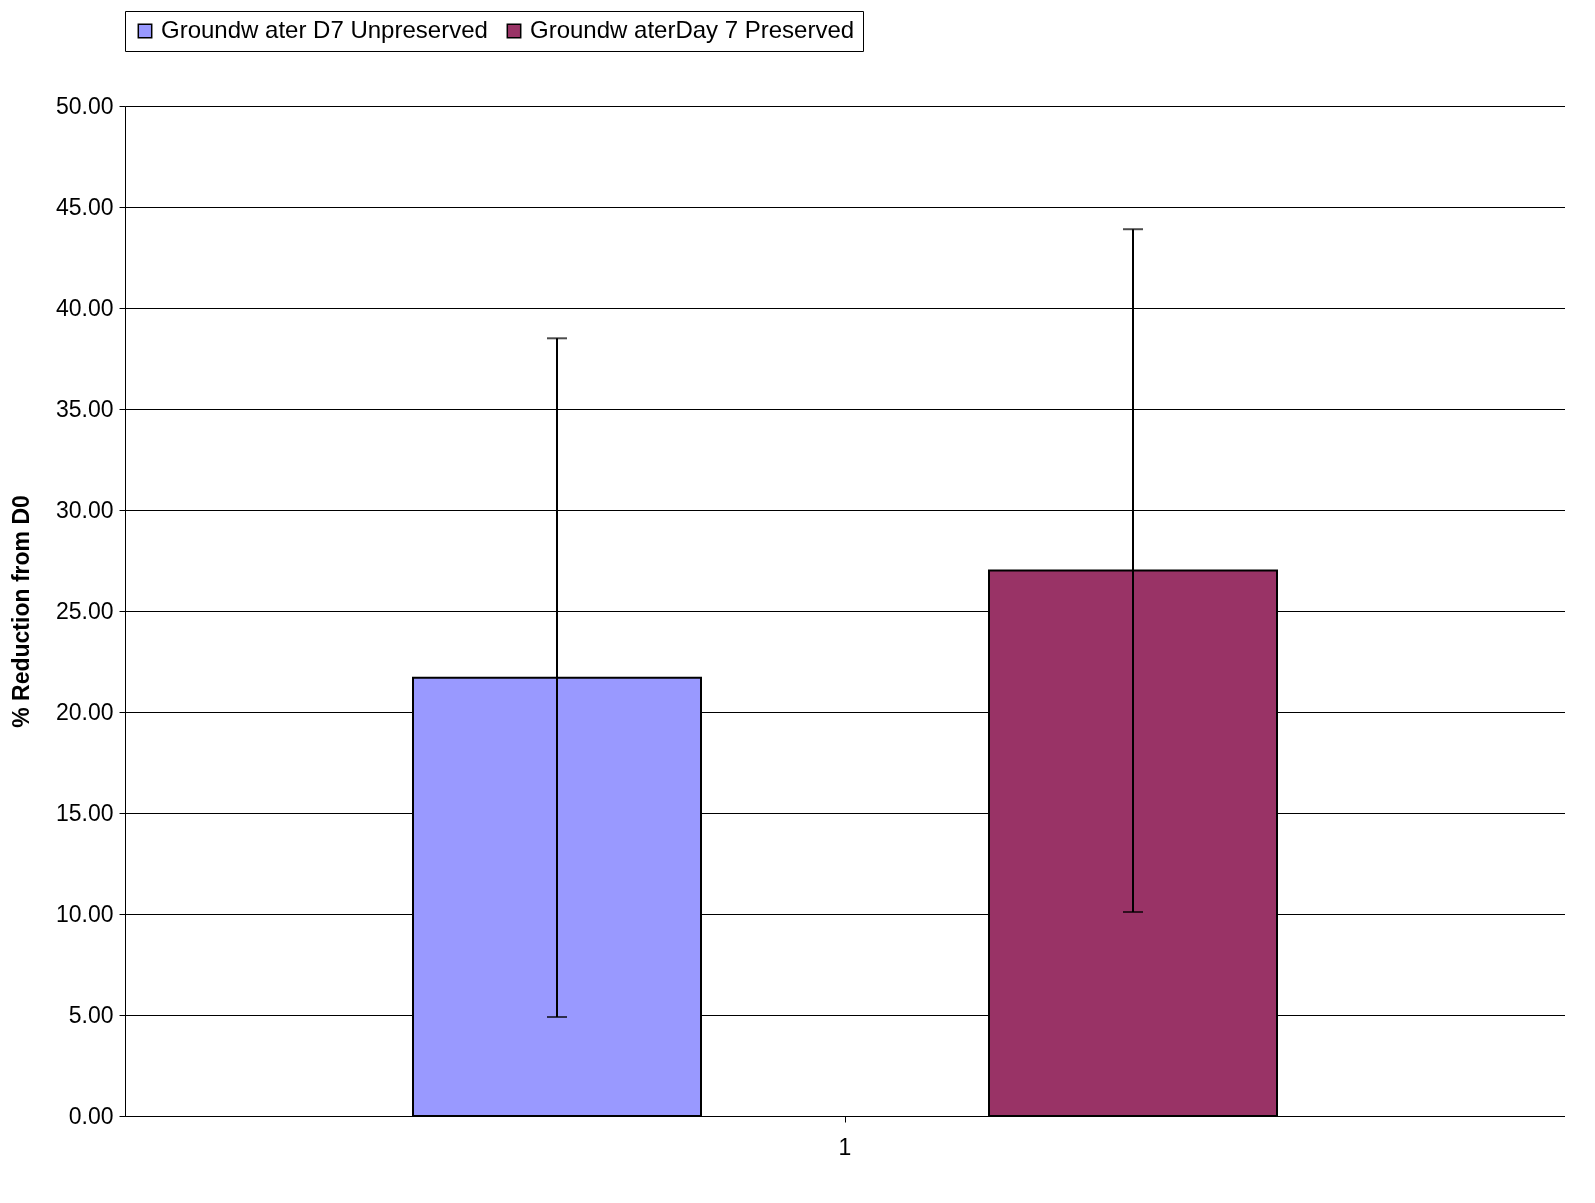 This screenshot has height=1203, width=1595. Describe the element at coordinates (84, 913) in the screenshot. I see `y-tick-label: 10.00` at that location.